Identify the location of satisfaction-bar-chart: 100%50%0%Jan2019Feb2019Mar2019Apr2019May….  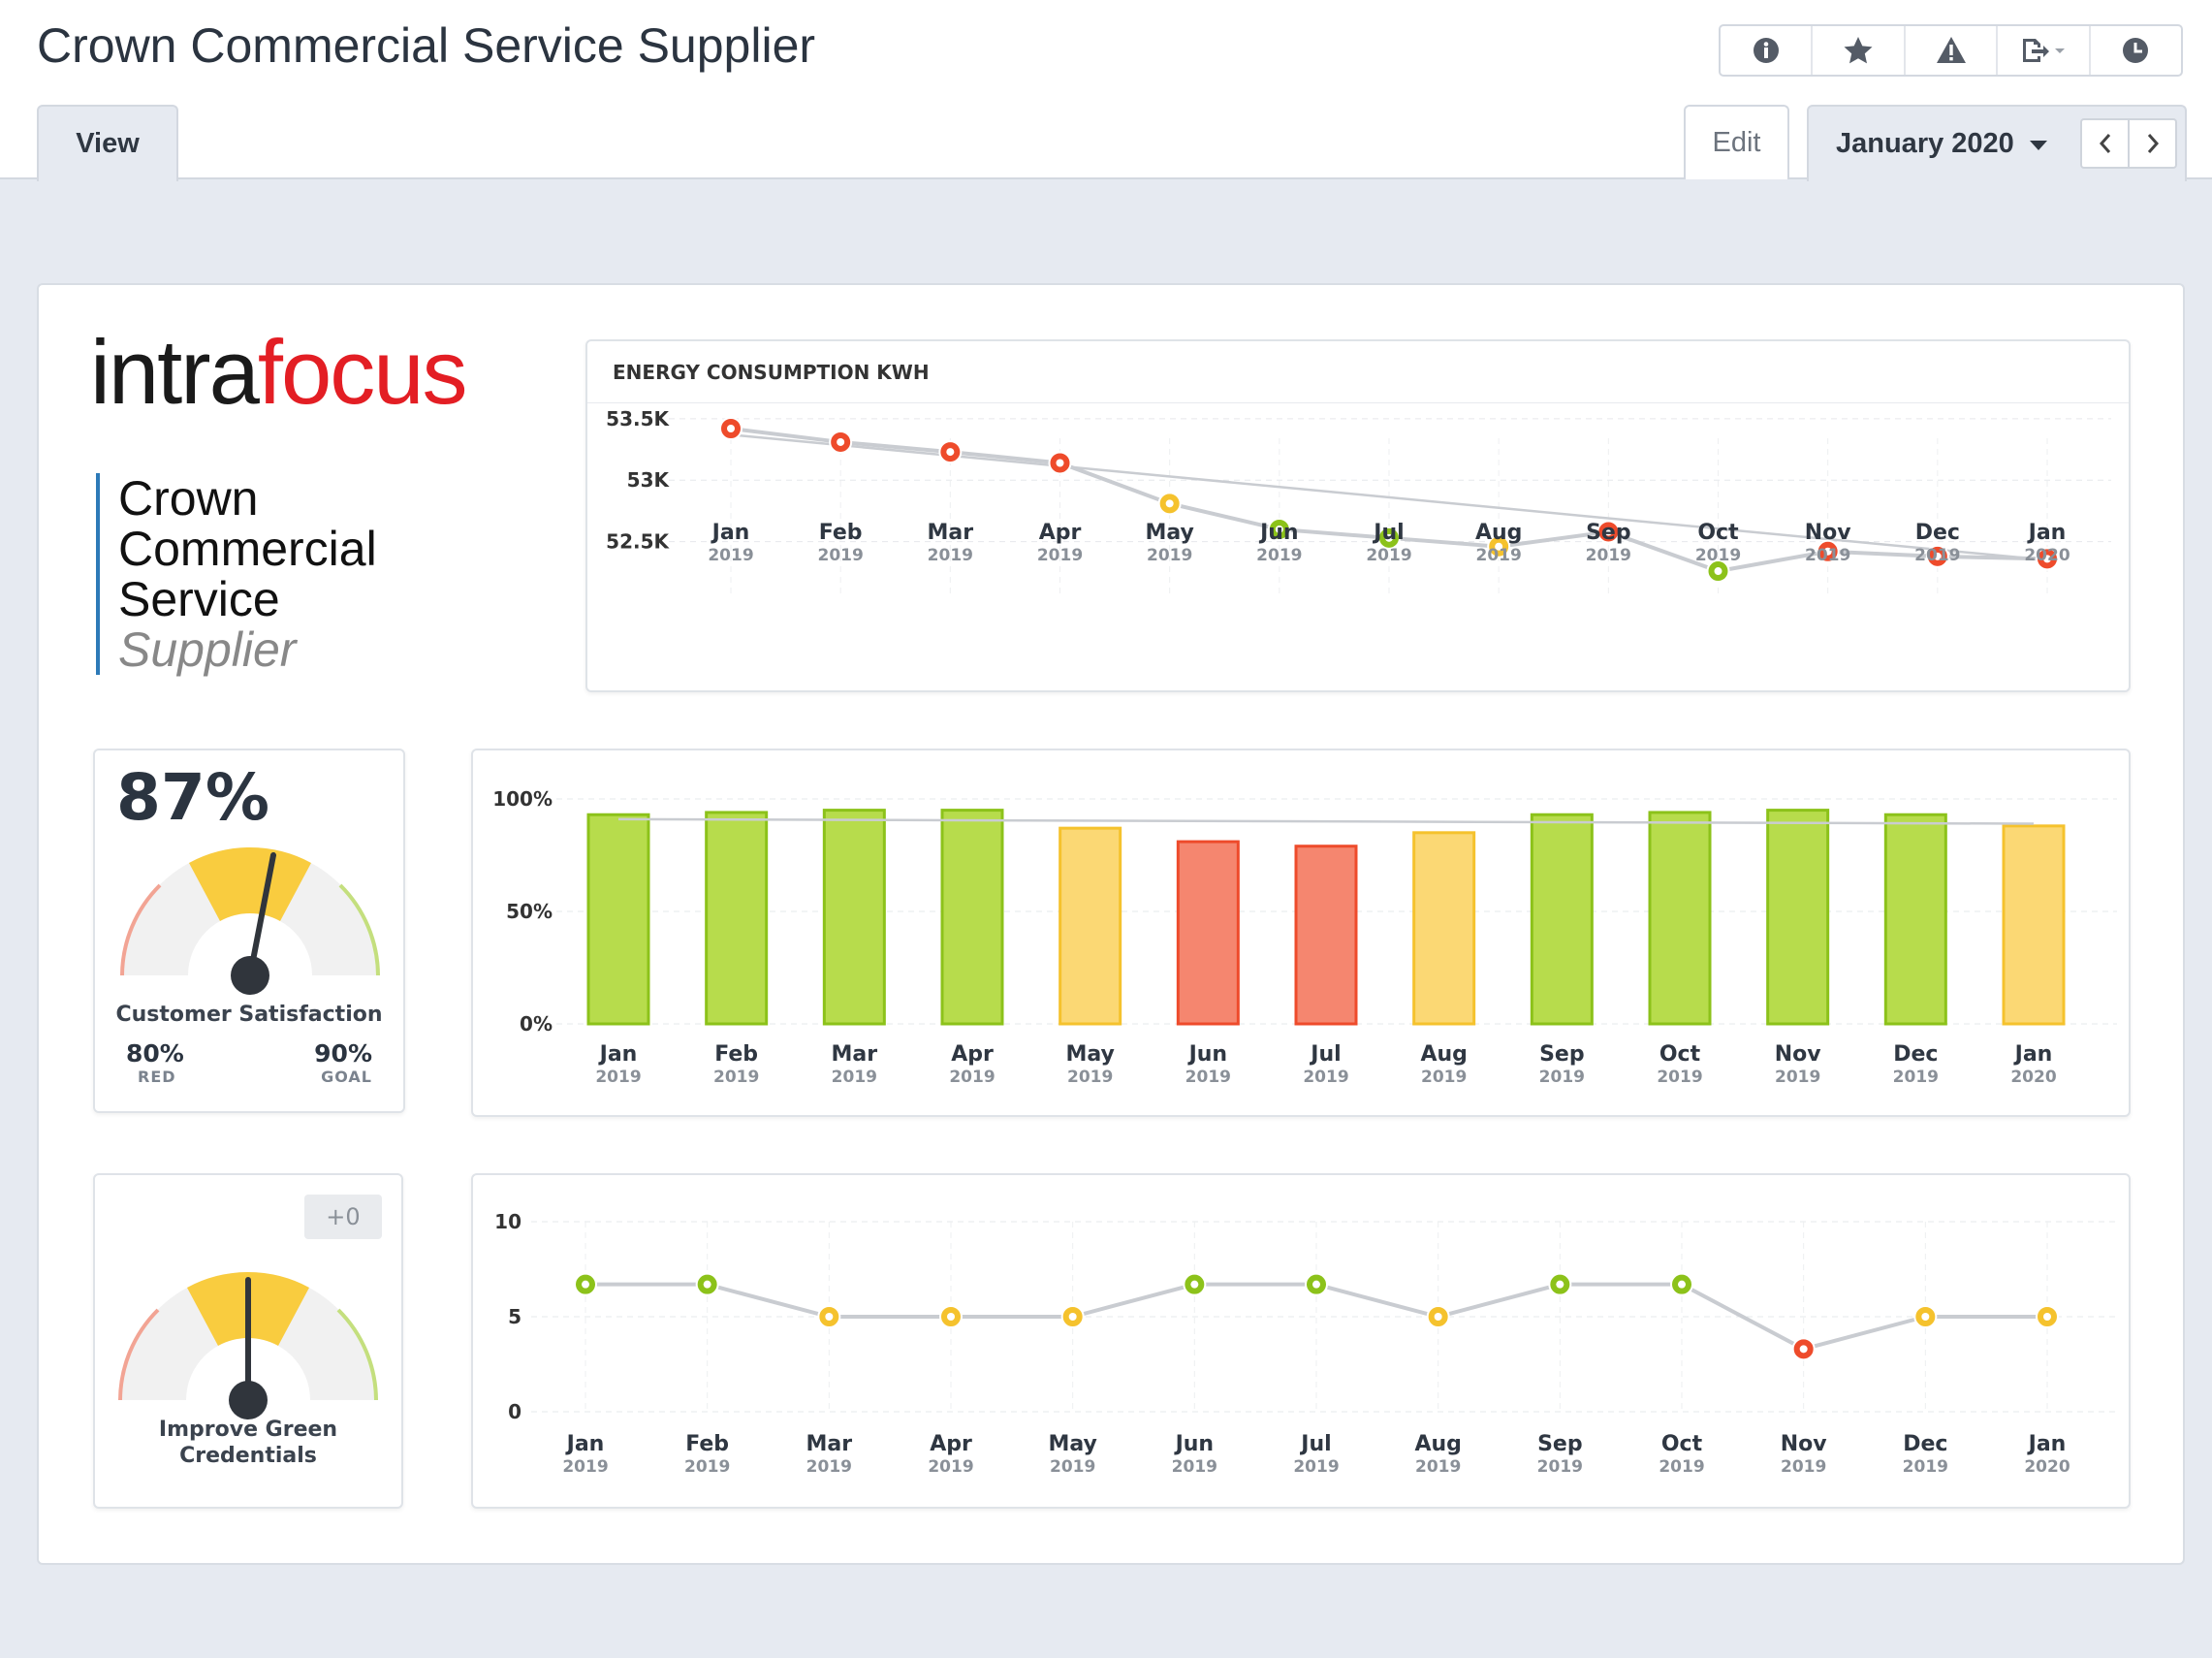
(1304, 937).